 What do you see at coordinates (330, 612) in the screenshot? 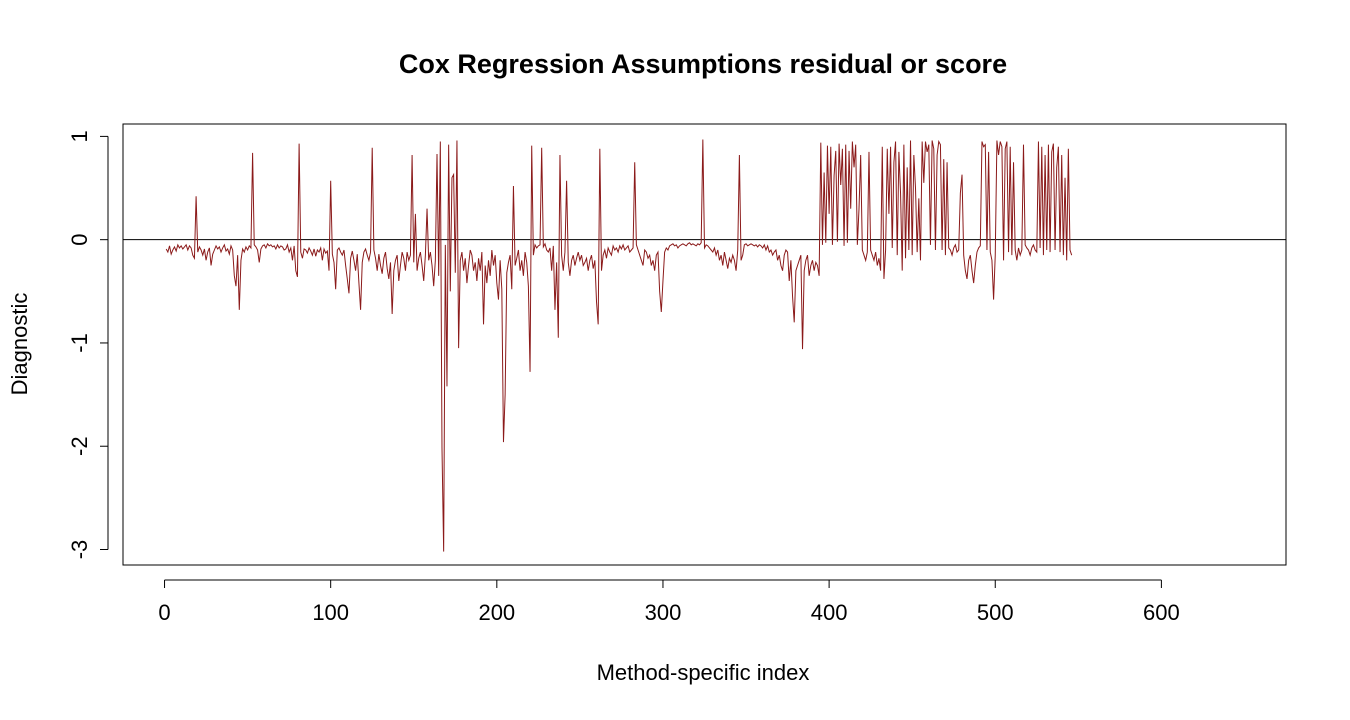
I see `x-tick-label: 100` at bounding box center [330, 612].